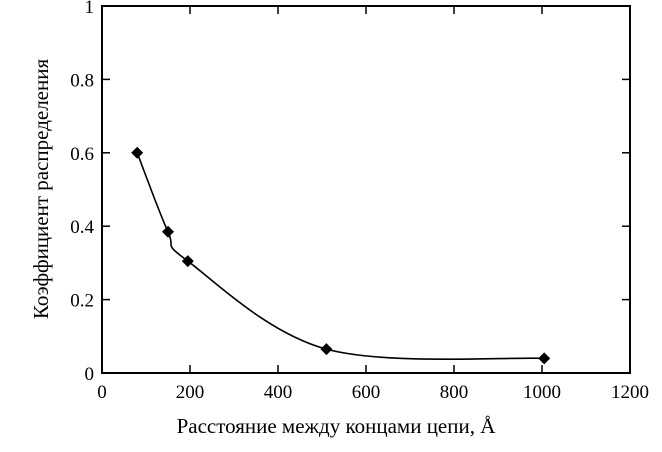 The width and height of the screenshot is (662, 452). Describe the element at coordinates (278, 392) in the screenshot. I see `x-tick-label: 400` at that location.